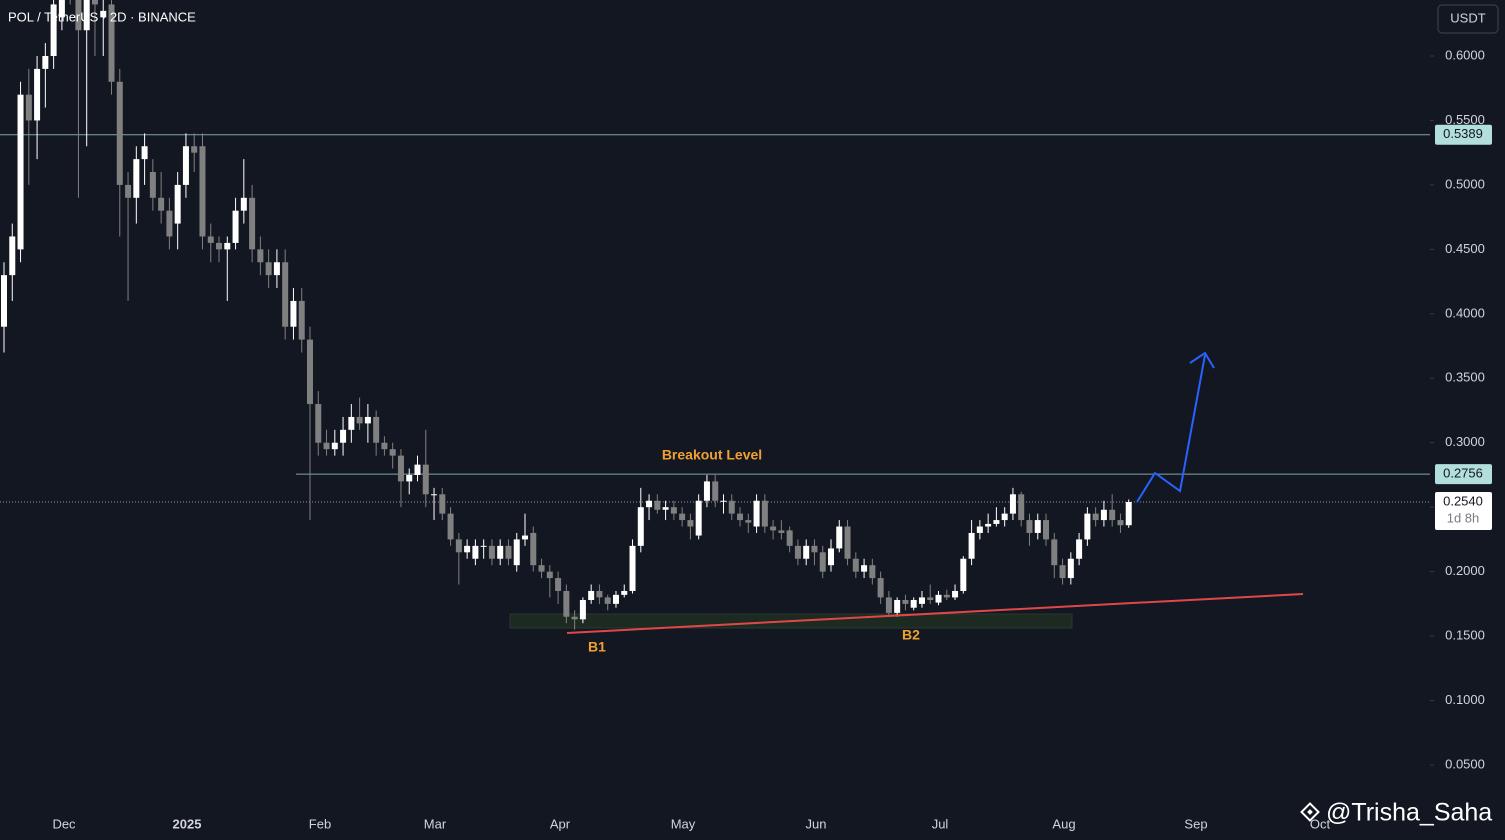 The image size is (1505, 840). What do you see at coordinates (1171, 428) in the screenshot?
I see `projection` at bounding box center [1171, 428].